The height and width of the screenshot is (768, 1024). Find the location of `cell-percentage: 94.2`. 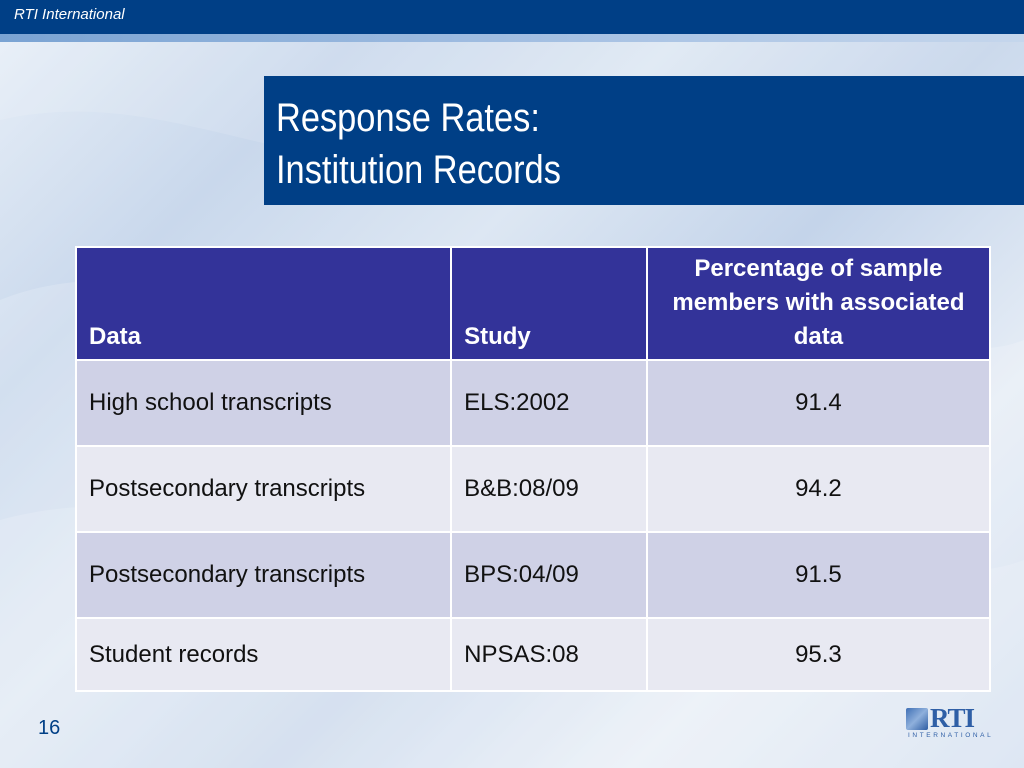

cell-percentage: 94.2 is located at coordinates (818, 489).